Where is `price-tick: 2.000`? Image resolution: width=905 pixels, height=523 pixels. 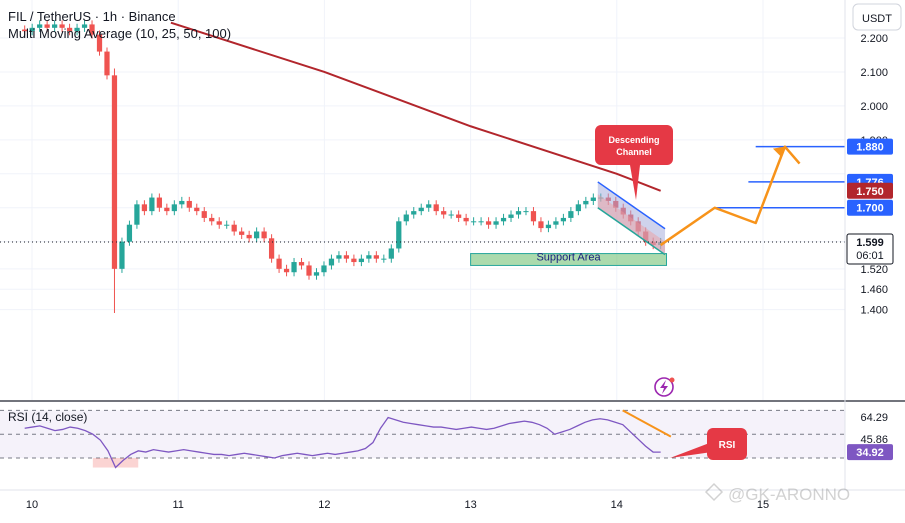 price-tick: 2.000 is located at coordinates (874, 107).